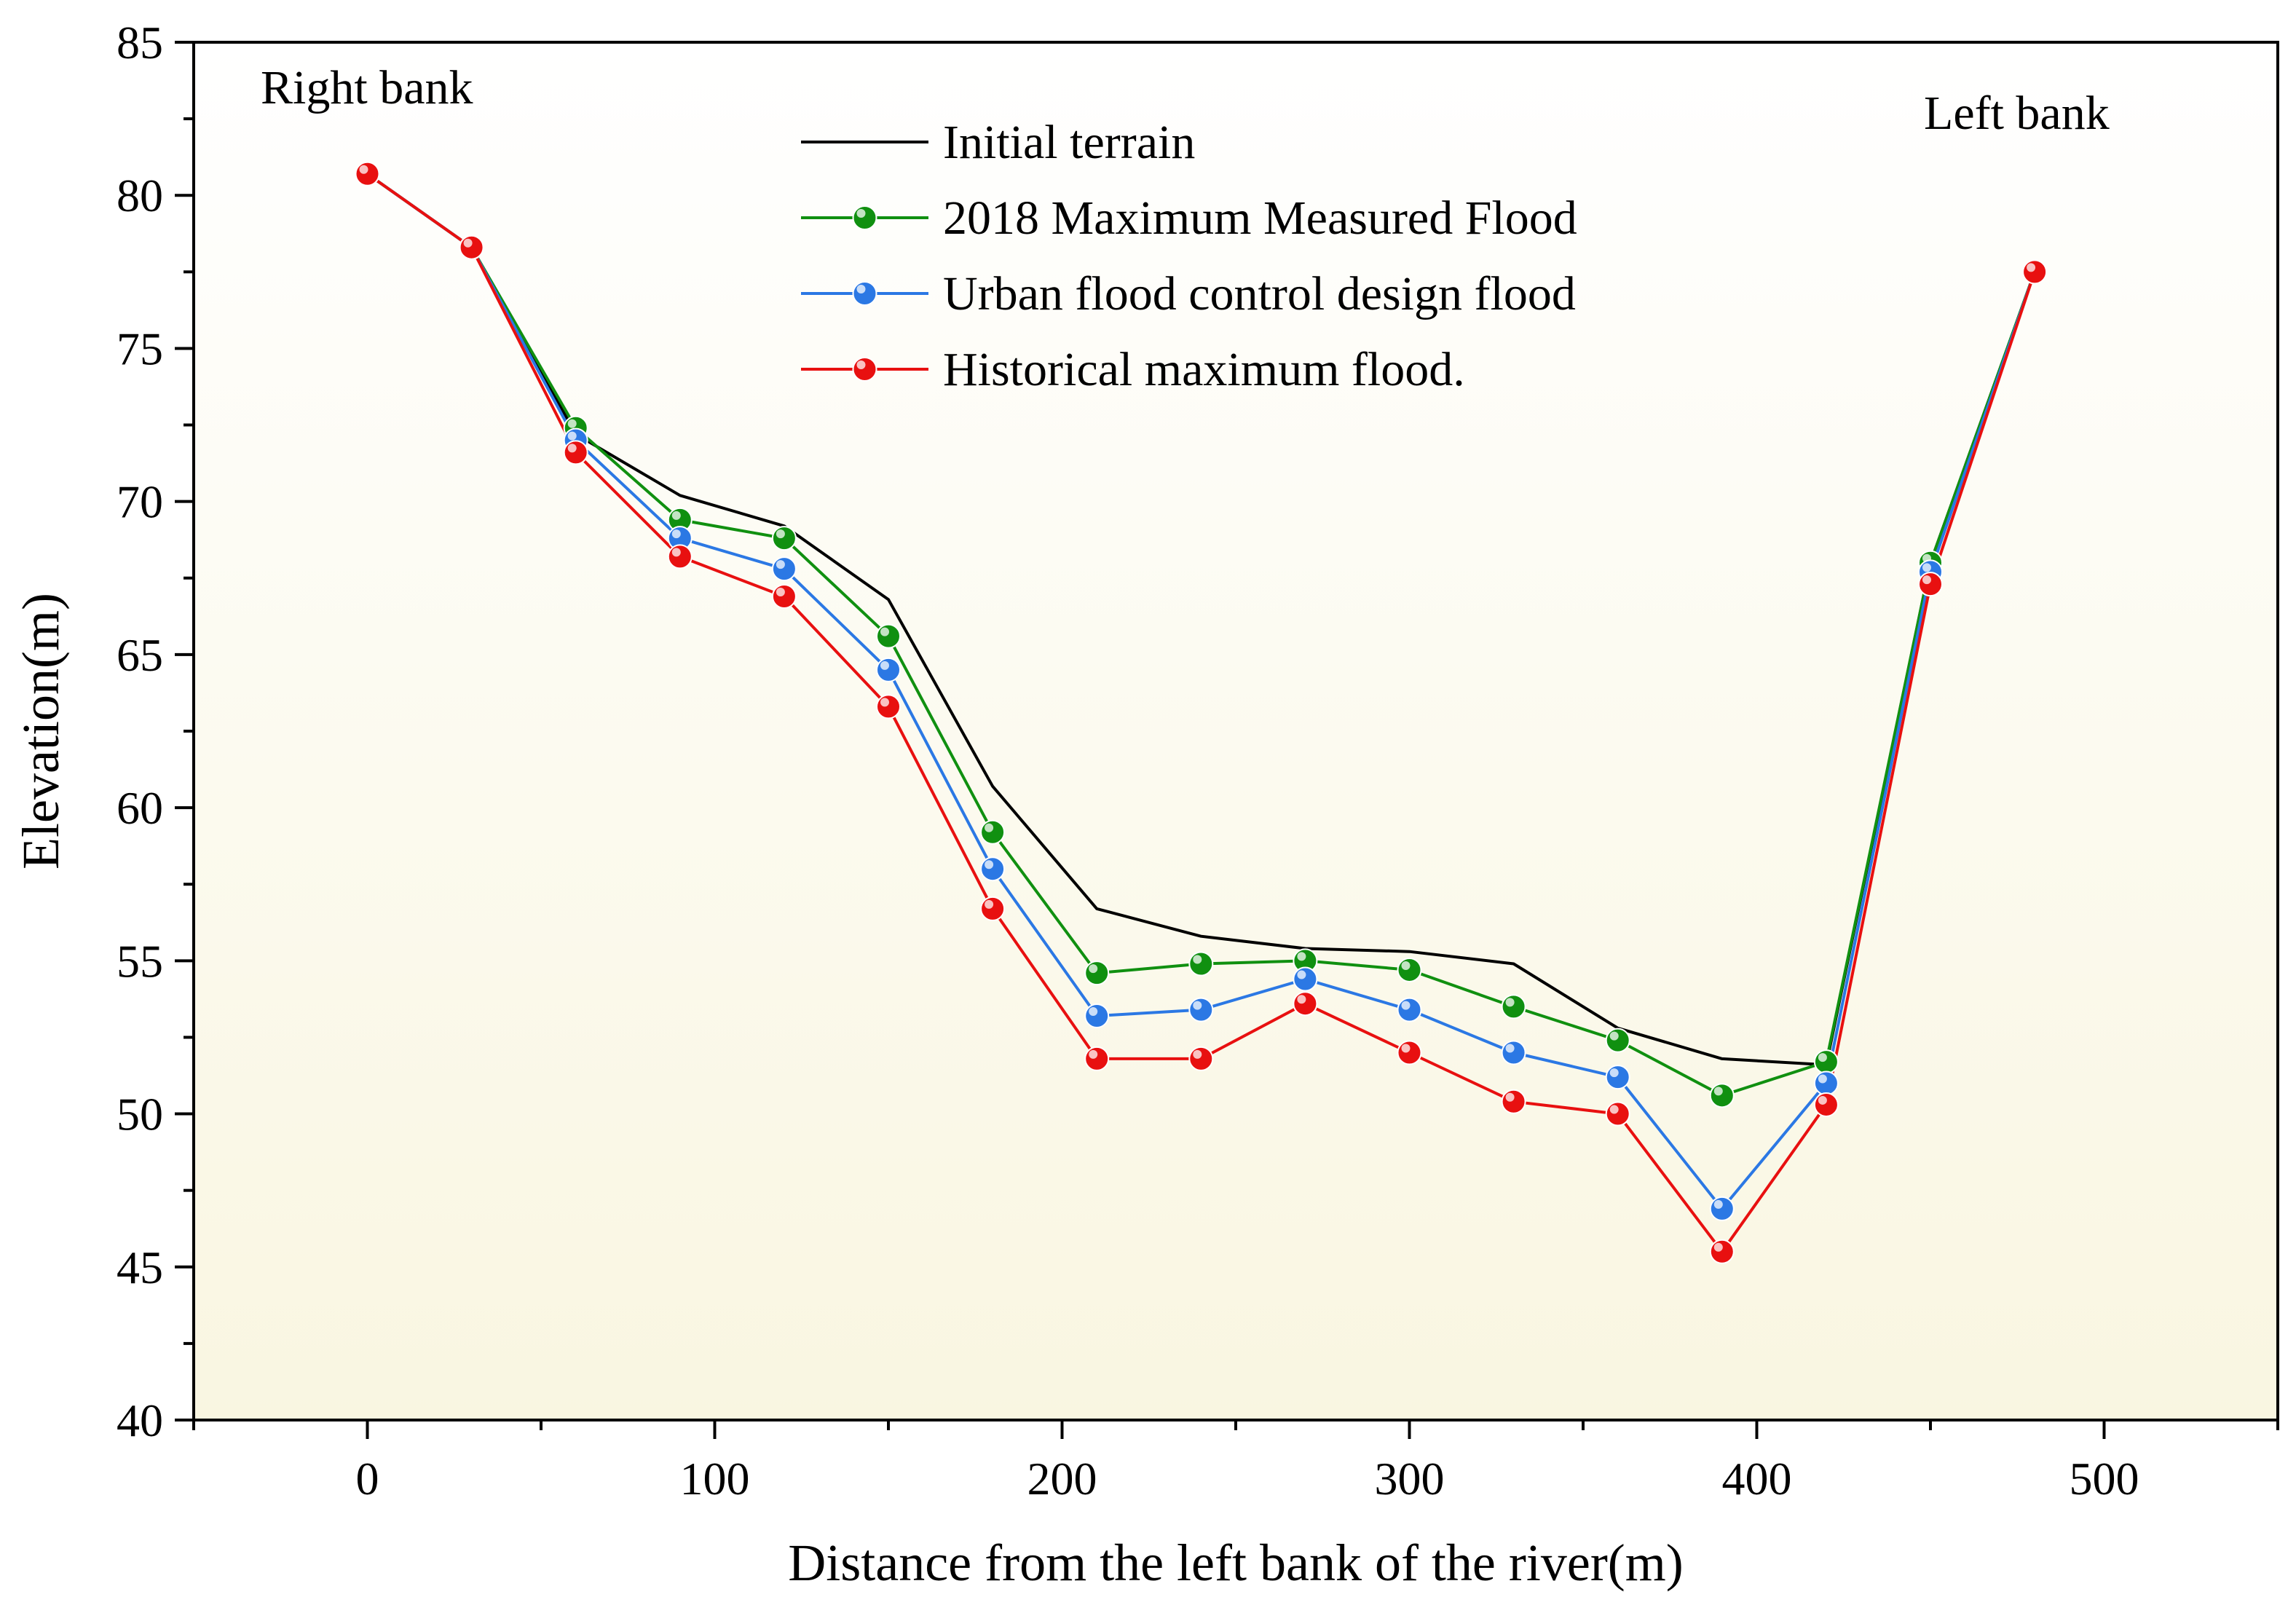  Describe the element at coordinates (140, 808) in the screenshot. I see `y-tick-label: 60` at that location.